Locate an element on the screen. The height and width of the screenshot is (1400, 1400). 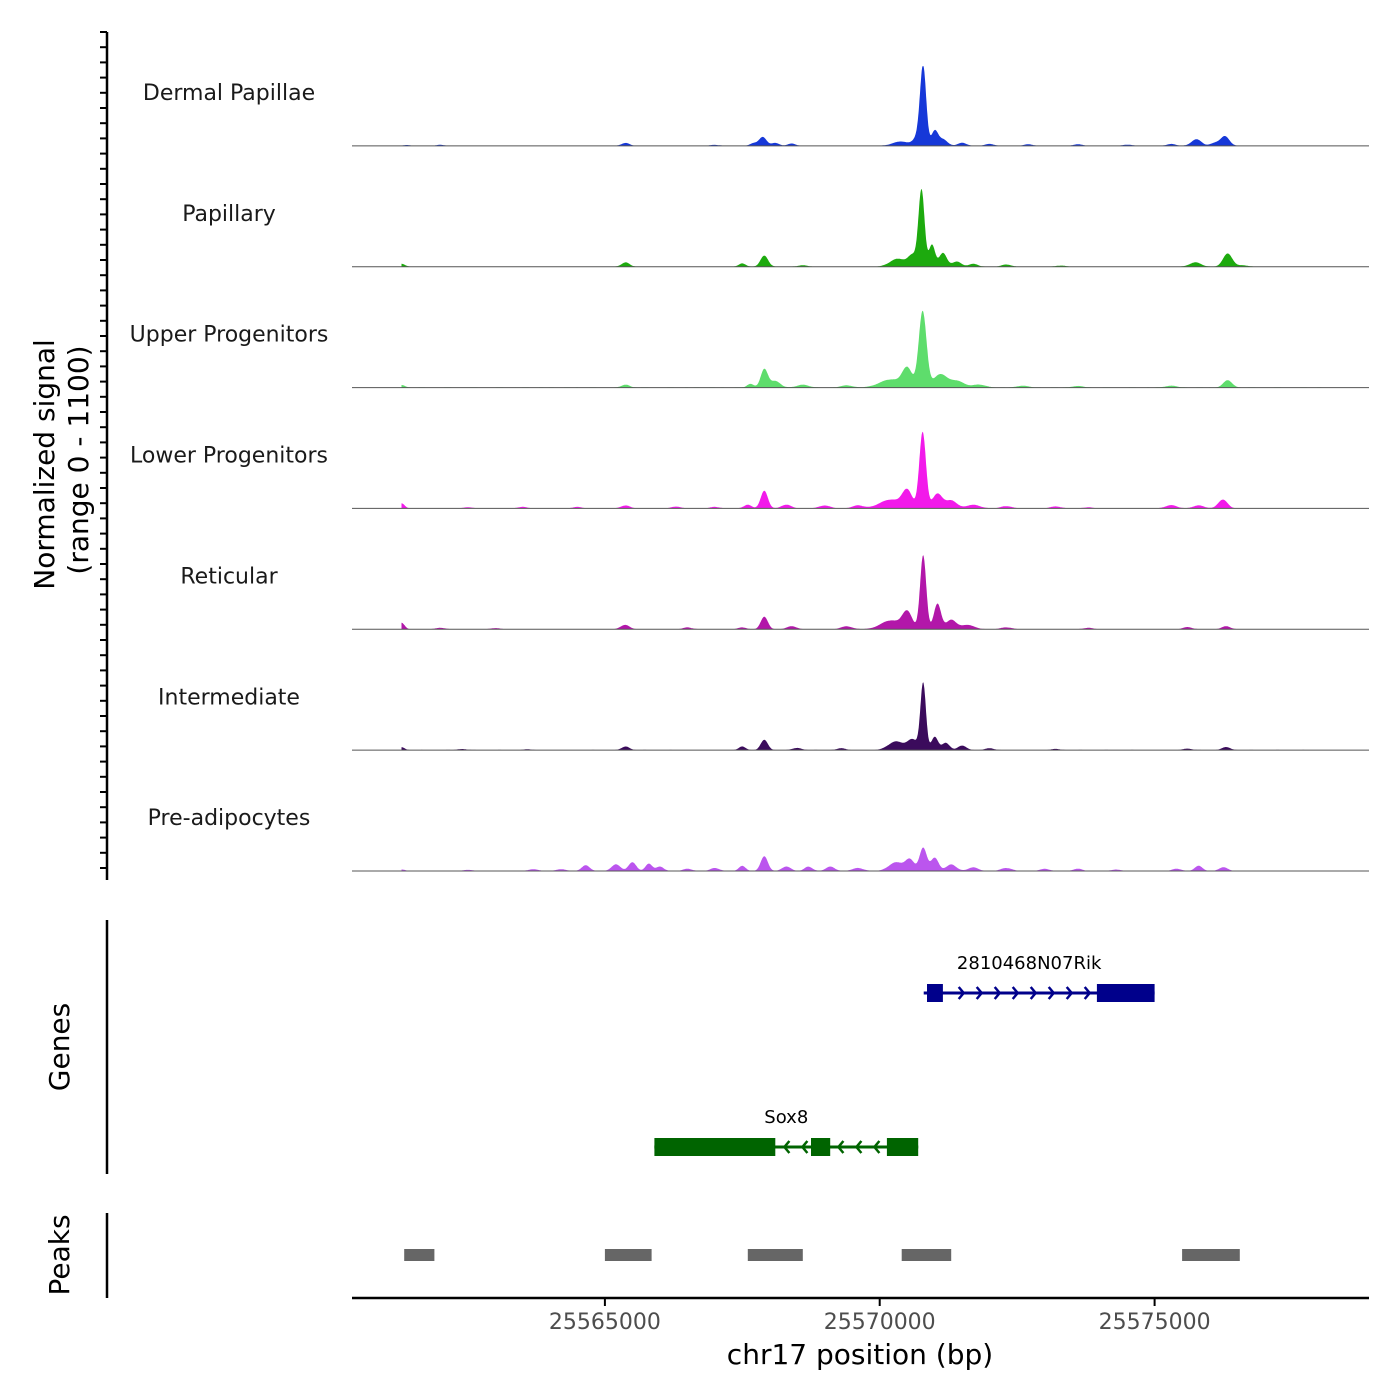
track-reticular: Reticular is located at coordinates (774, 592).